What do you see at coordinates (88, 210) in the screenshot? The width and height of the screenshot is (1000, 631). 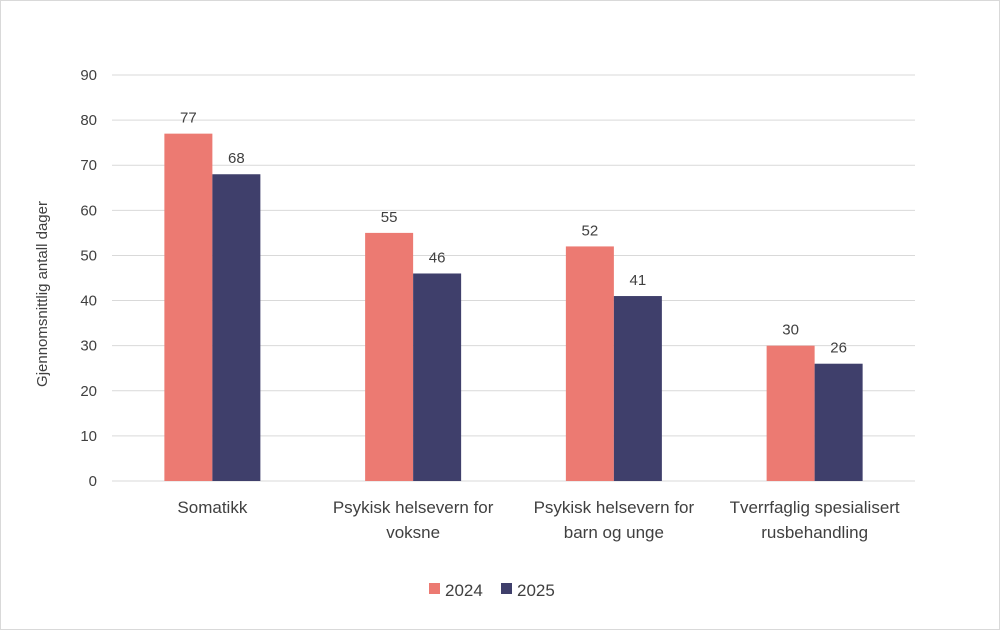 I see `y-tick-label: 60` at bounding box center [88, 210].